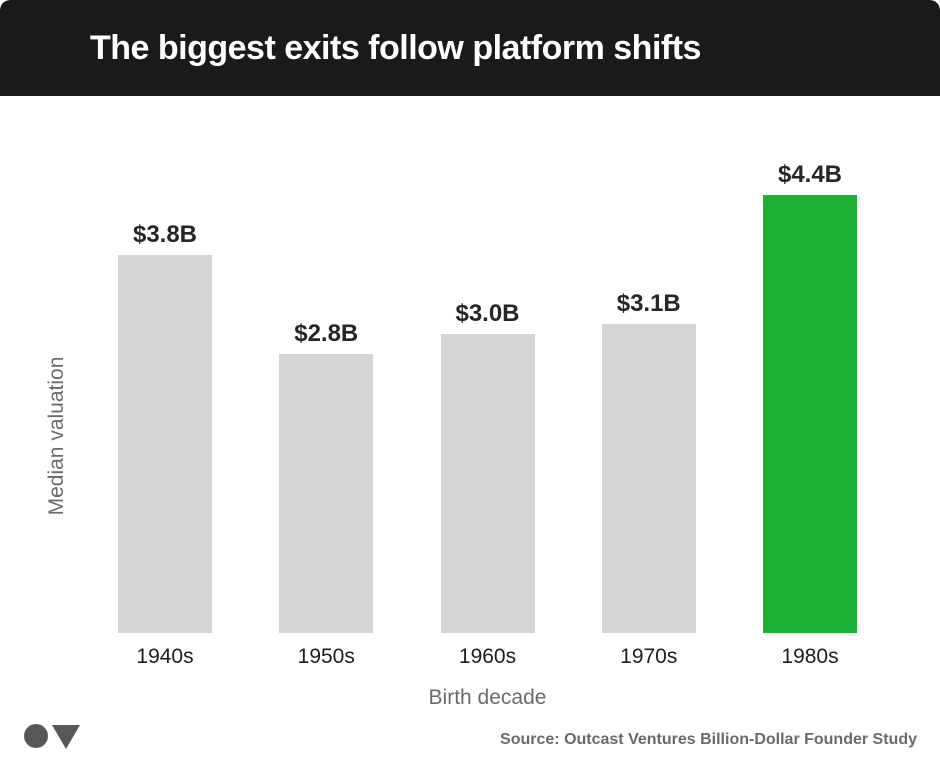 This screenshot has width=940, height=776. I want to click on bar-value-label: $4.4B, so click(810, 174).